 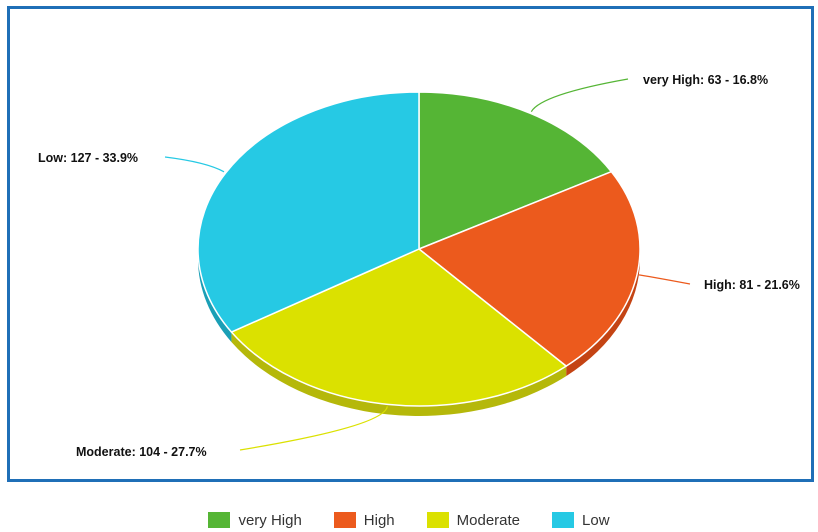 I want to click on slice-label-moderate: Moderate: 104 - 27.7%, so click(x=141, y=452).